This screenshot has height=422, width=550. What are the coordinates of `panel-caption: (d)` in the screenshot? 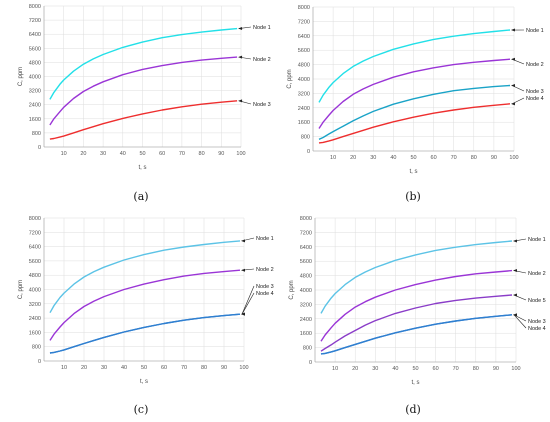 It's located at (413, 409).